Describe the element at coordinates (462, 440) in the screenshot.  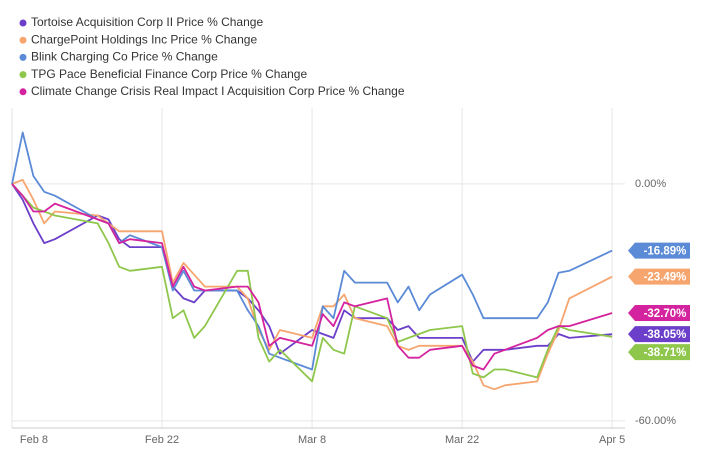
I see `x-tick-label: Mar 22` at that location.